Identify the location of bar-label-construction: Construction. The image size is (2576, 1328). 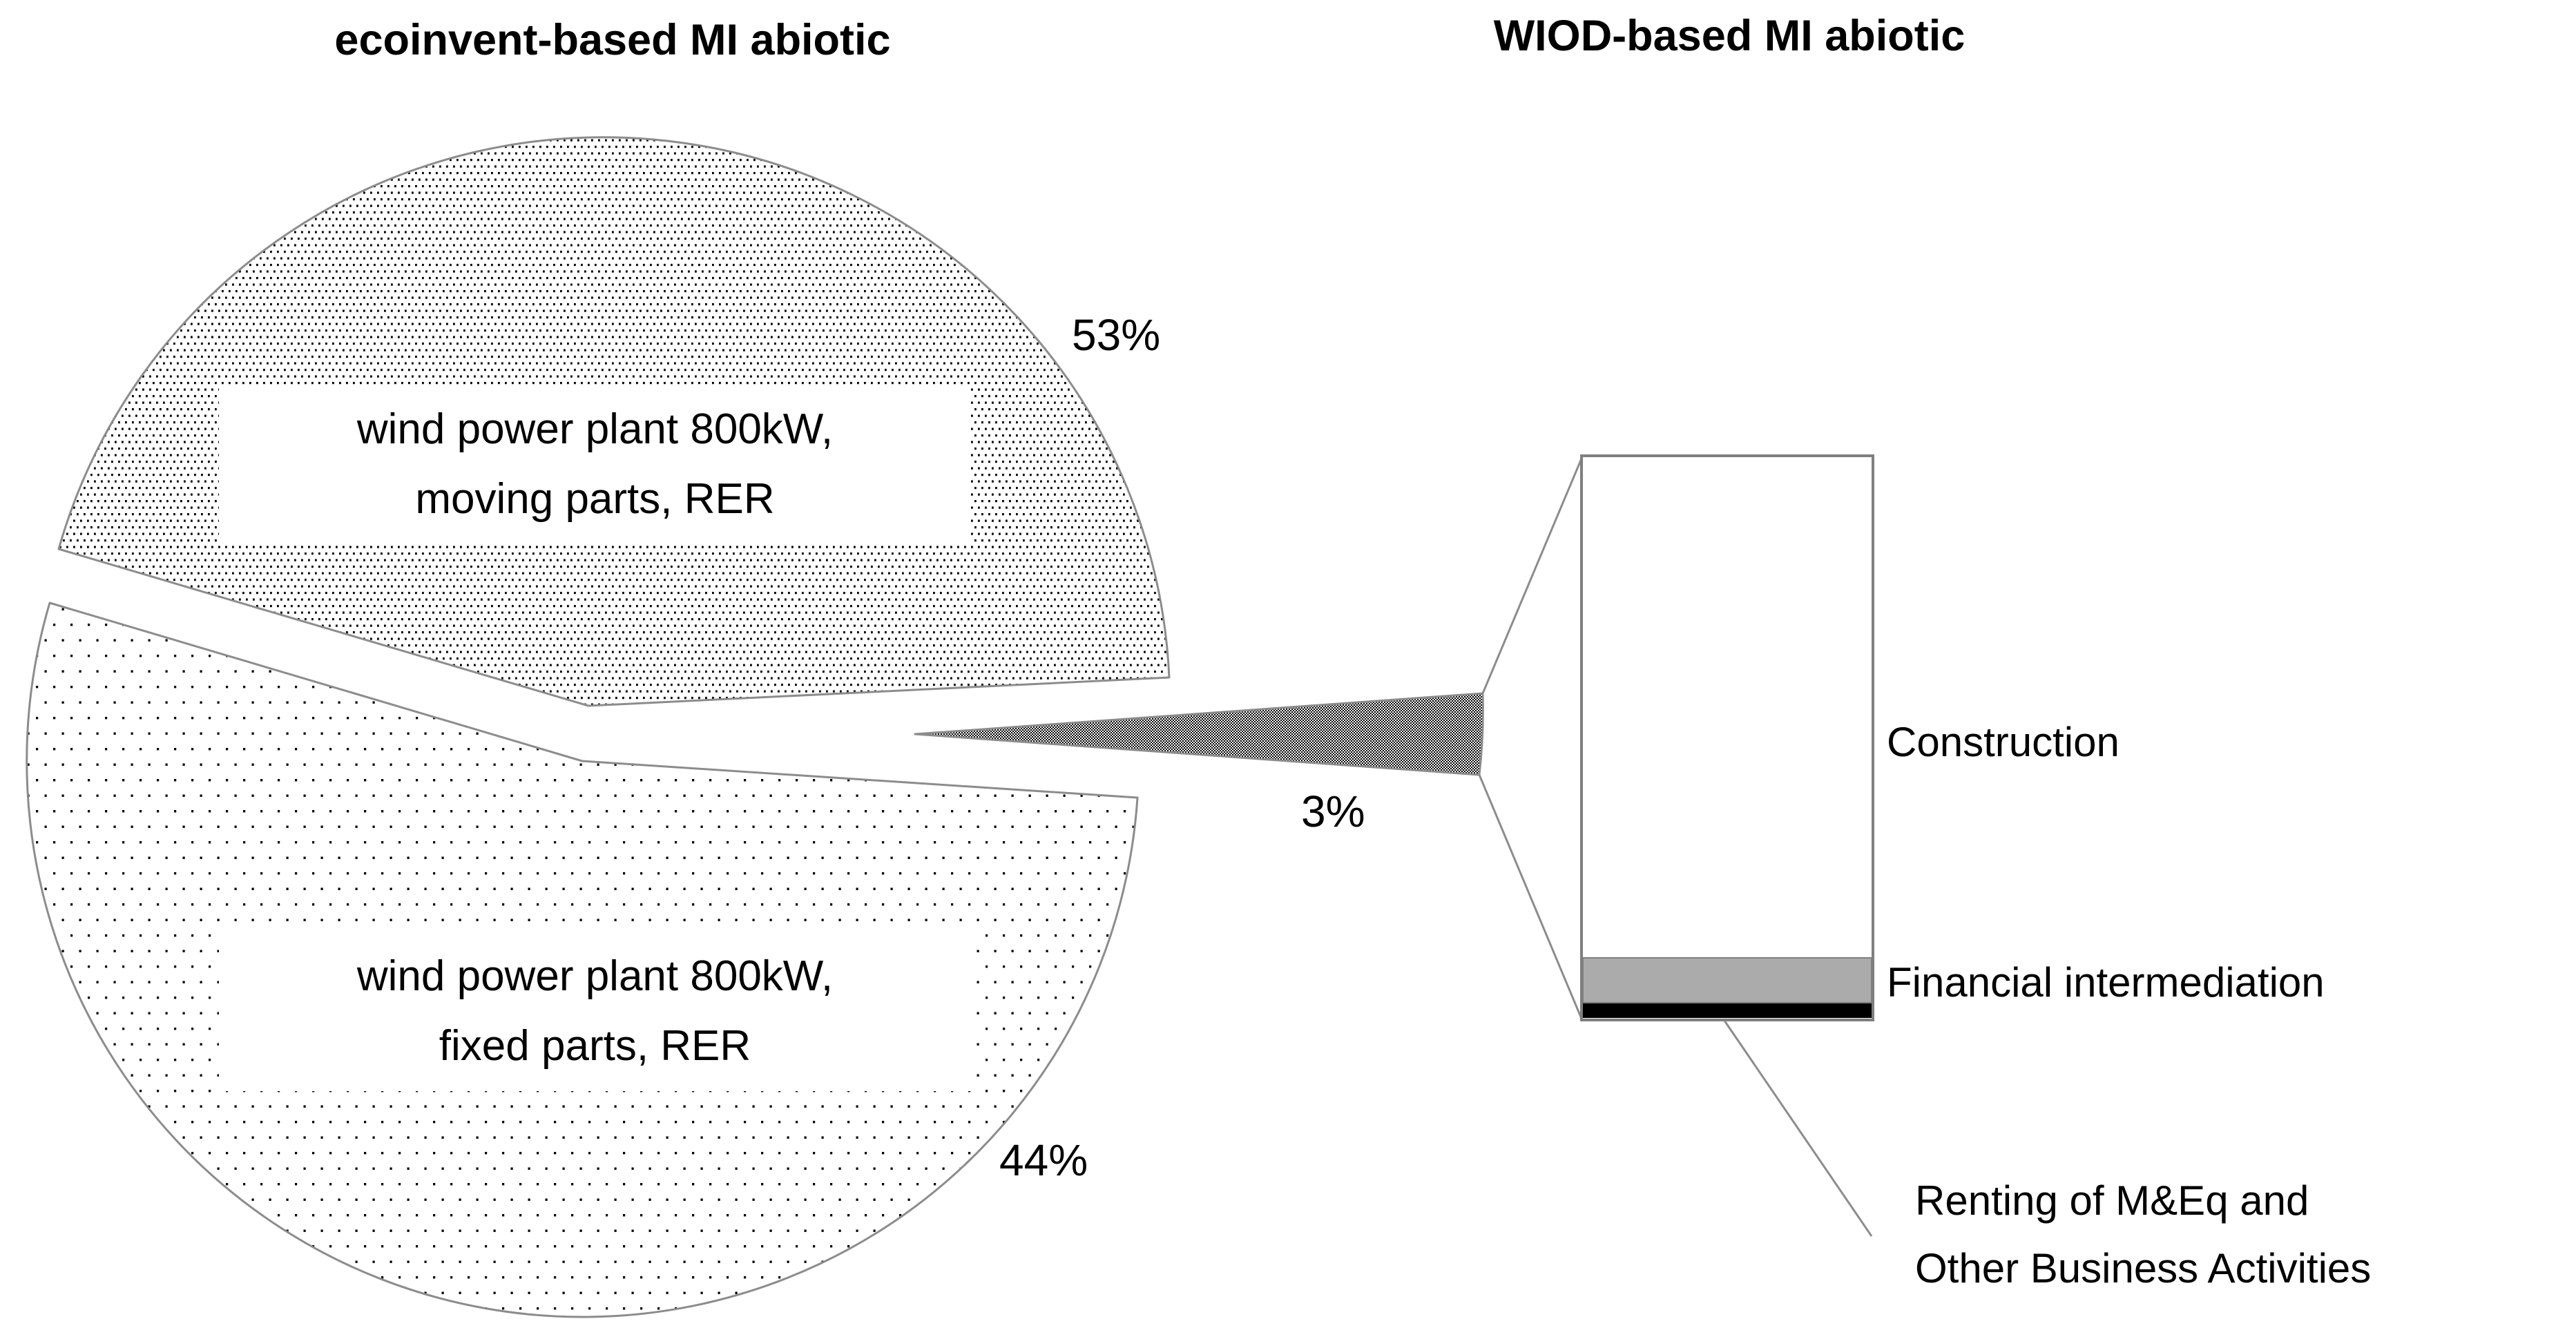
(2003, 742).